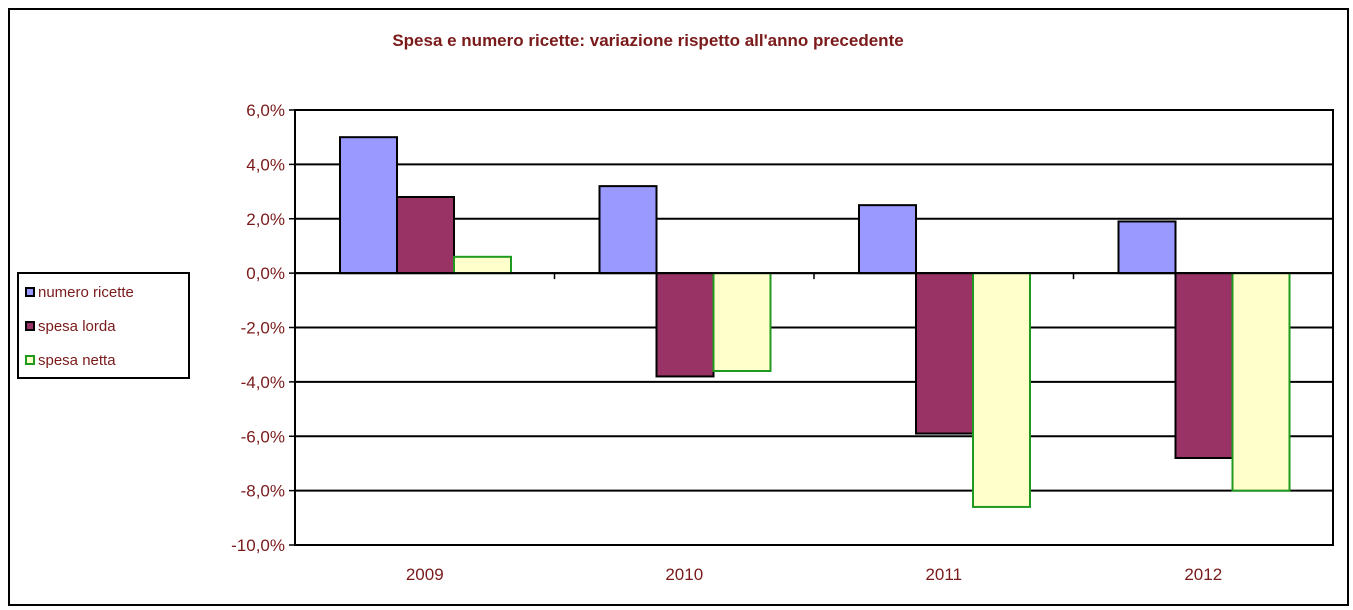 The width and height of the screenshot is (1353, 610). I want to click on legend-box, so click(103, 325).